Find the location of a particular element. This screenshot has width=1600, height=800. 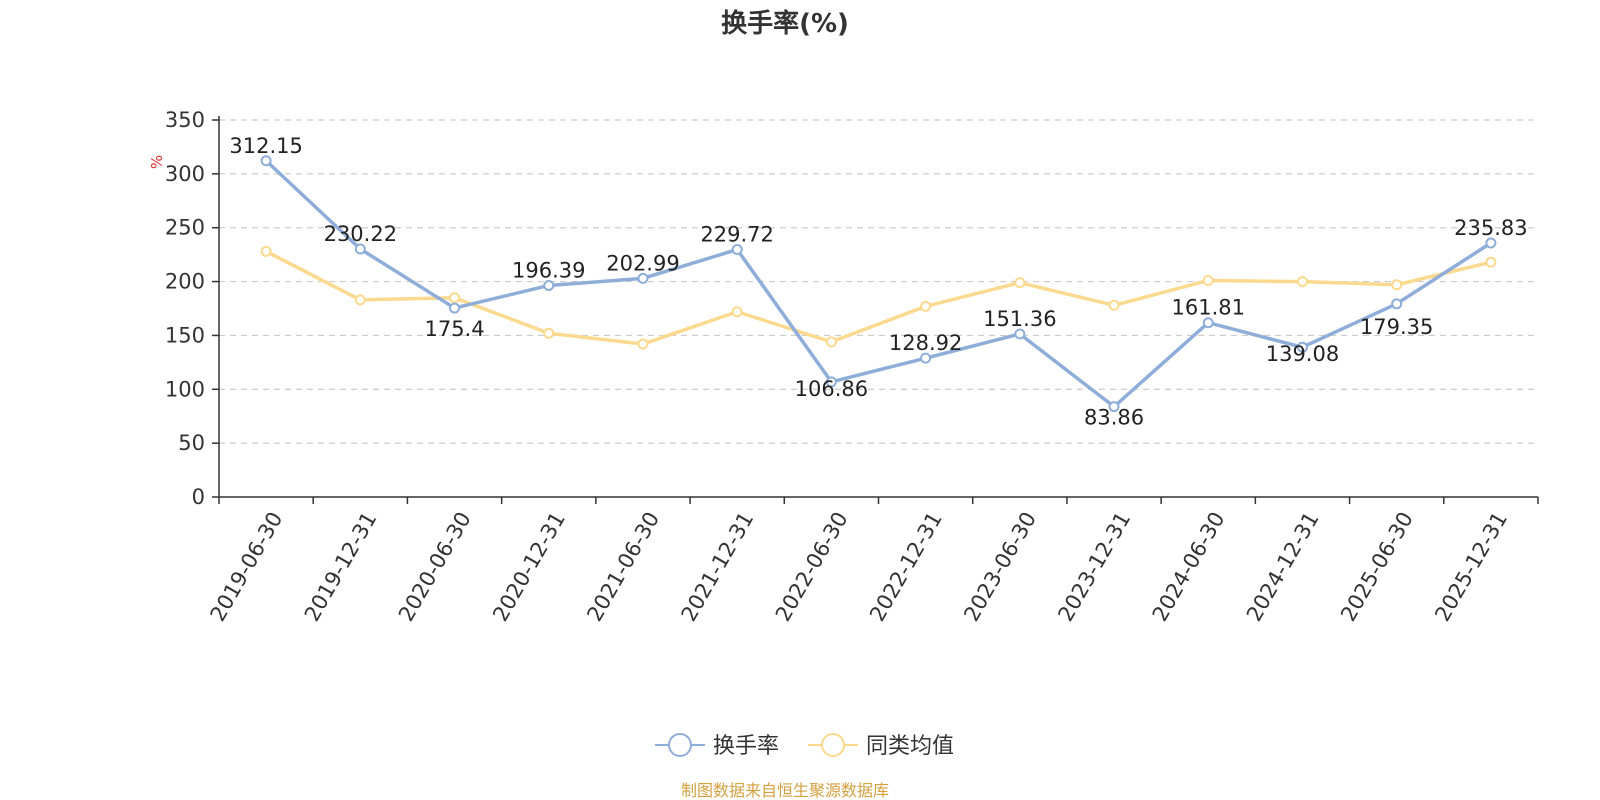

y-tick-label: 350 is located at coordinates (185, 120).